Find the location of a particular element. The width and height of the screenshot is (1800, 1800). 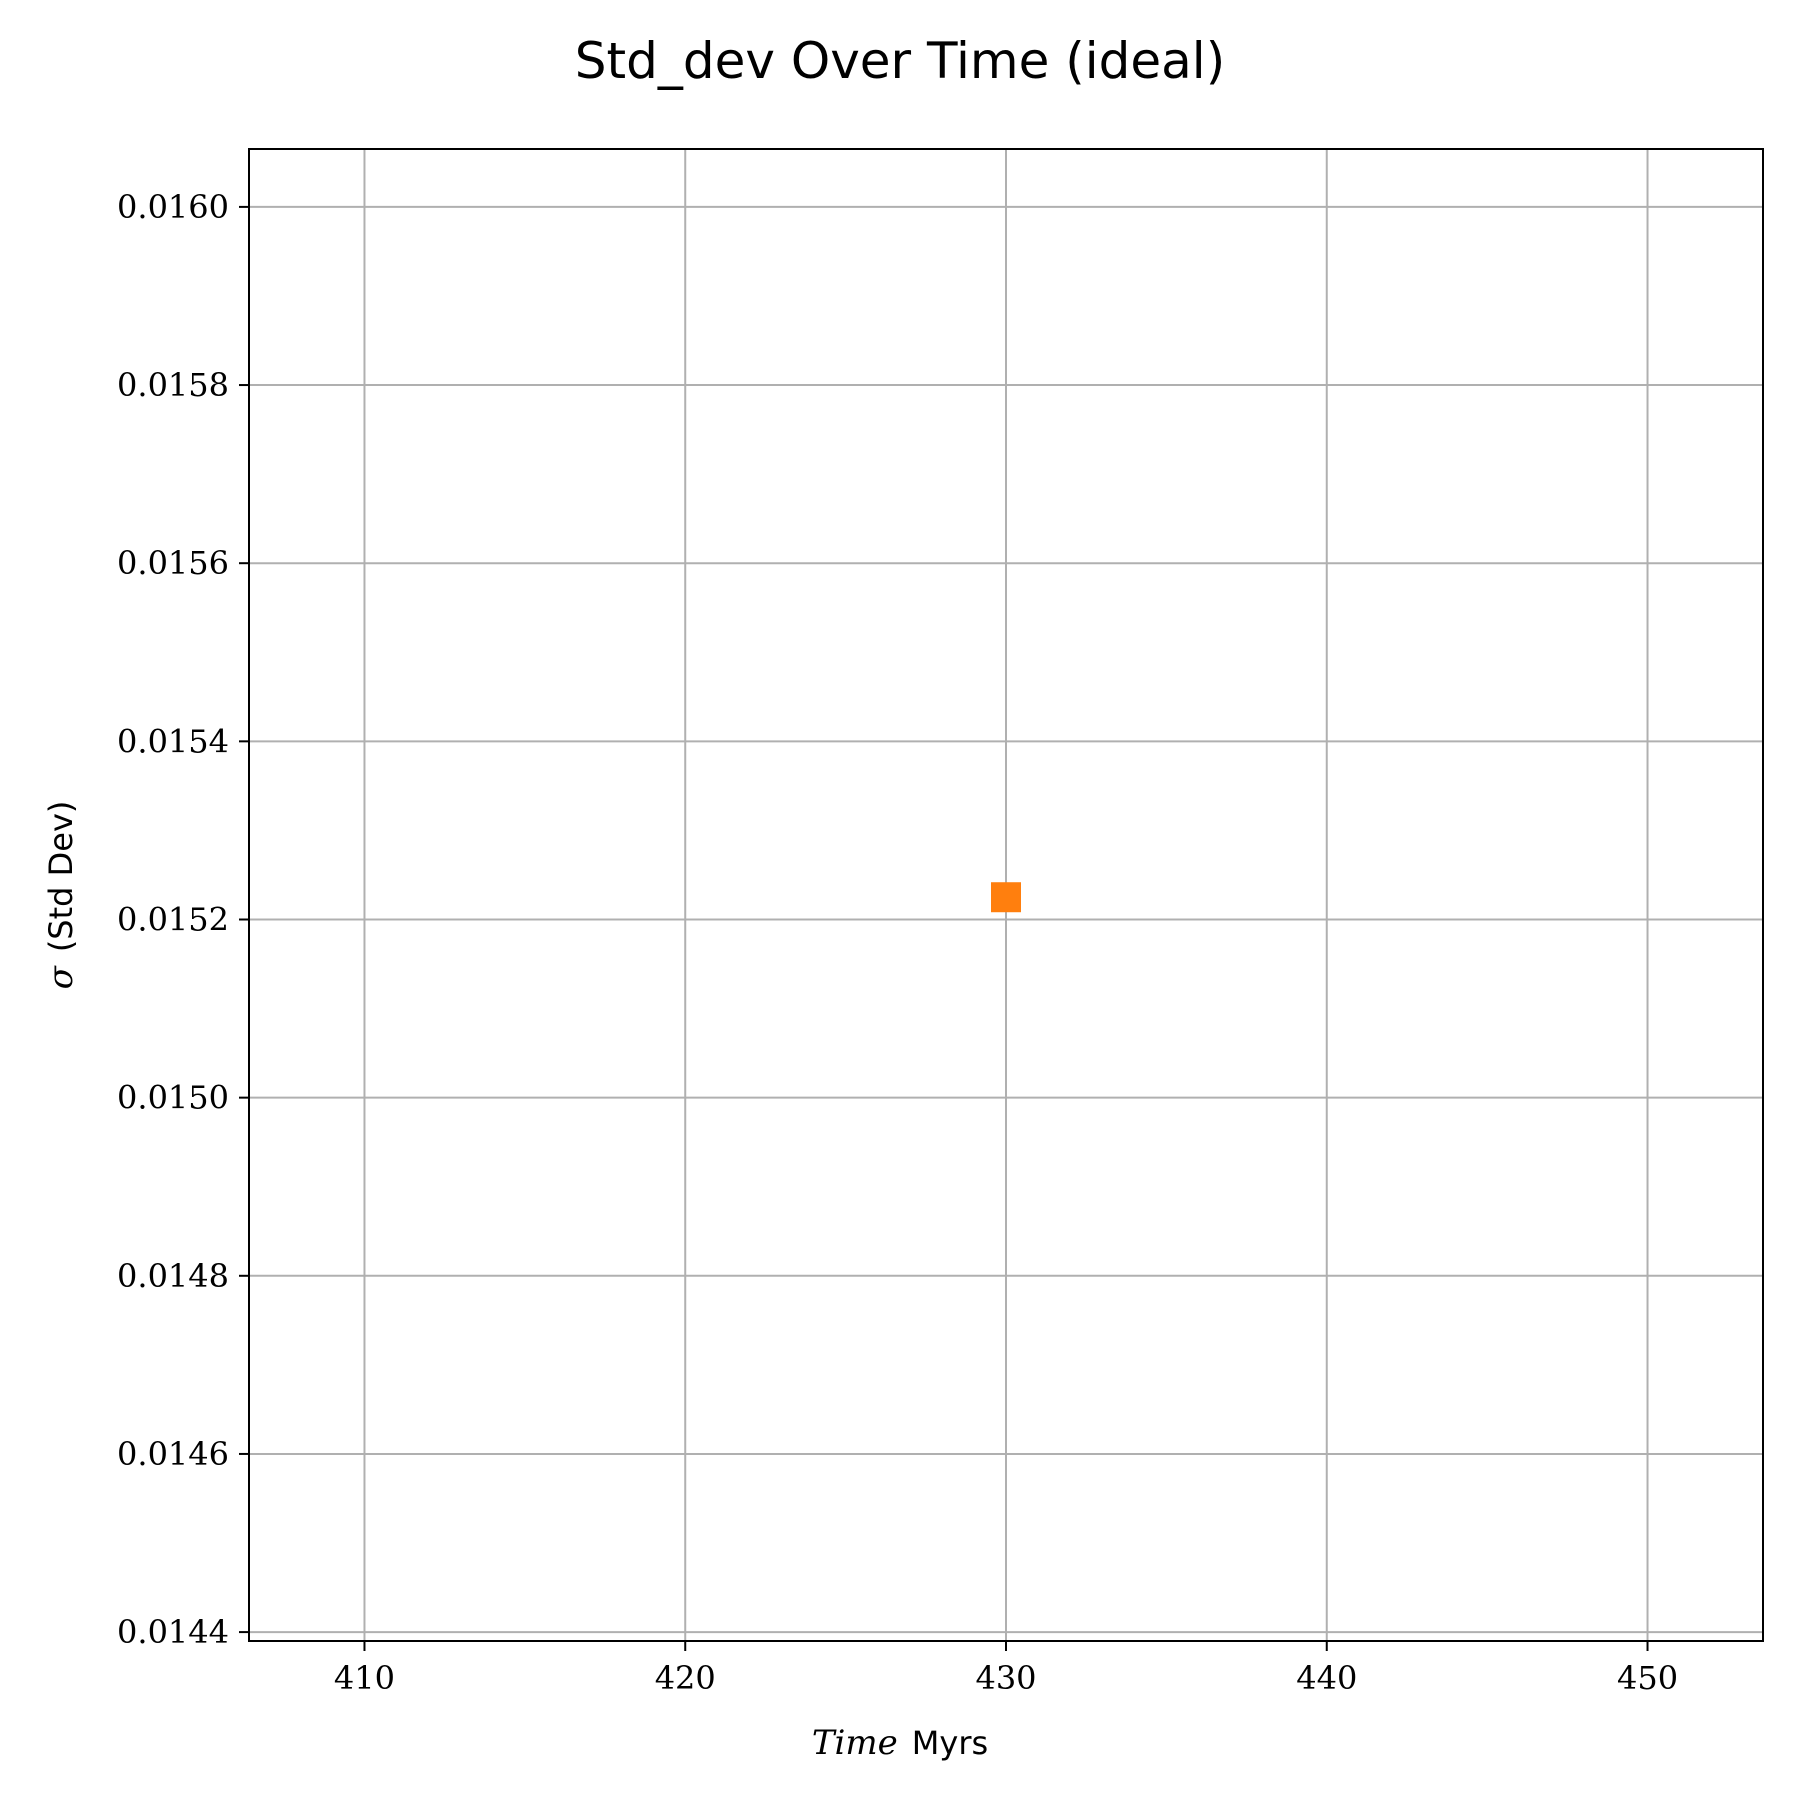

y-axis-label: σ (Std Dev) is located at coordinates (61, 895).